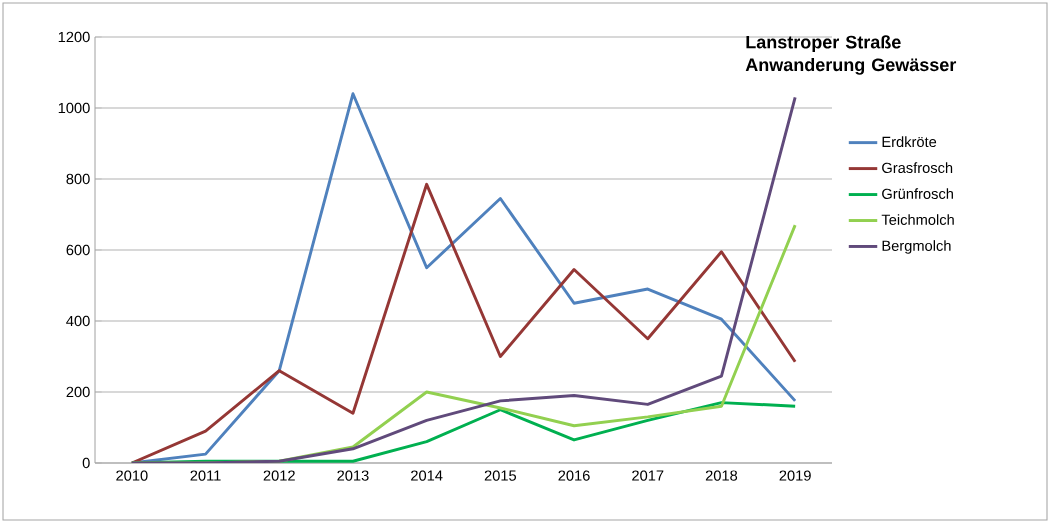  Describe the element at coordinates (78, 179) in the screenshot. I see `y-tick-label: 800` at that location.